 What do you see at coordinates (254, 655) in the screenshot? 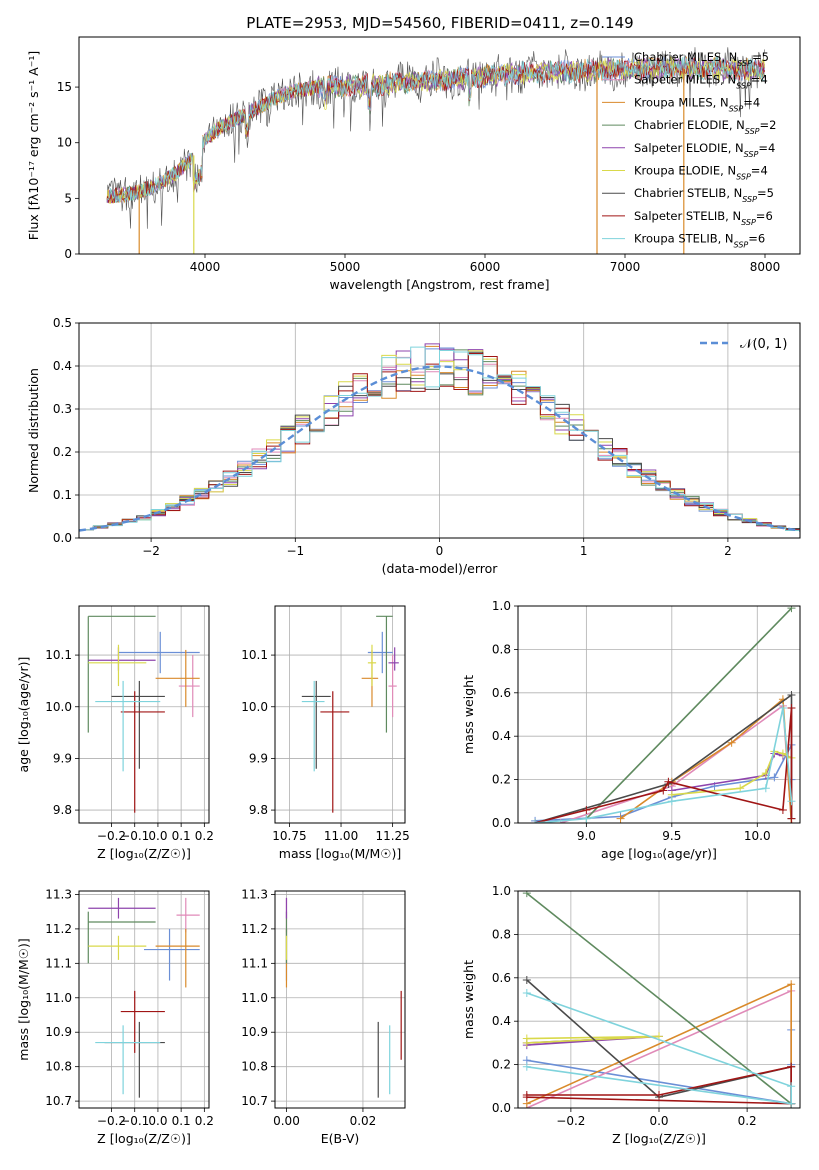
I see `age-vs-mass-ytick-label: 10.1` at bounding box center [254, 655].